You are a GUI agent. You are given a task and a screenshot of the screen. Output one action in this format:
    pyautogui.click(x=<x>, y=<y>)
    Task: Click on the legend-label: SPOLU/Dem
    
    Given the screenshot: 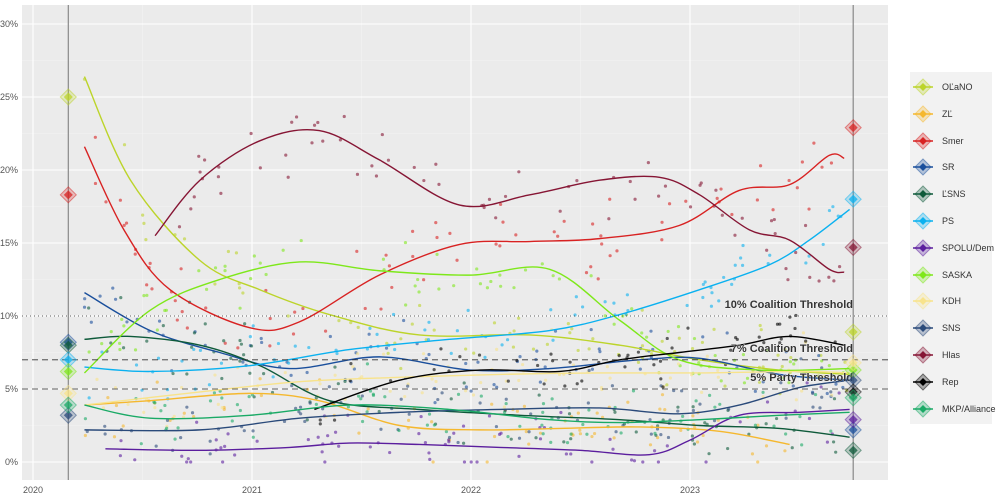 What is the action you would take?
    pyautogui.click(x=968, y=247)
    